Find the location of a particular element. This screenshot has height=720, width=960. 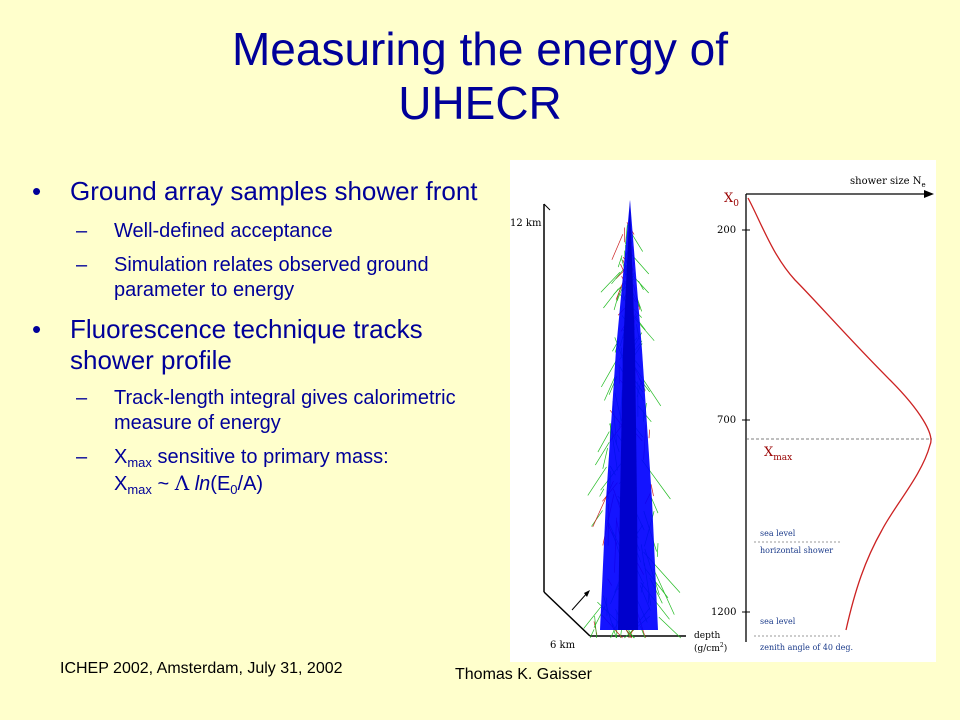

horizontal-shower-label: horizontal shower is located at coordinates (796, 550).